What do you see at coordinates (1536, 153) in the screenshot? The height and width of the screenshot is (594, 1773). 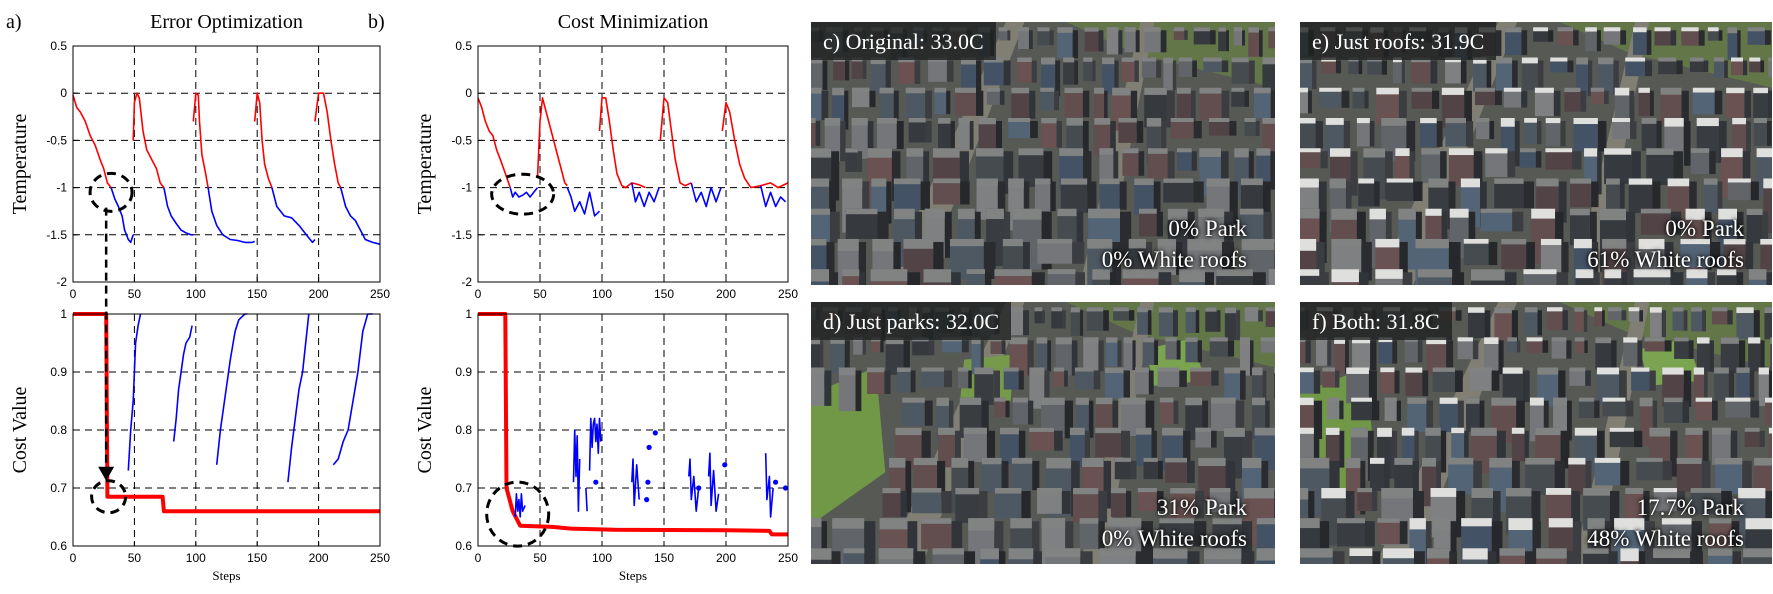 I see `shade-overlay` at bounding box center [1536, 153].